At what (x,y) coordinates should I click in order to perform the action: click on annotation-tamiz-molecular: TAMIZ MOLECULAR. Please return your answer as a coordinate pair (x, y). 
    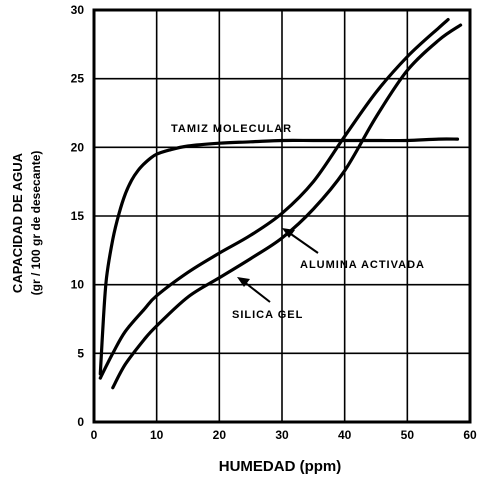
    Looking at the image, I should click on (231, 129).